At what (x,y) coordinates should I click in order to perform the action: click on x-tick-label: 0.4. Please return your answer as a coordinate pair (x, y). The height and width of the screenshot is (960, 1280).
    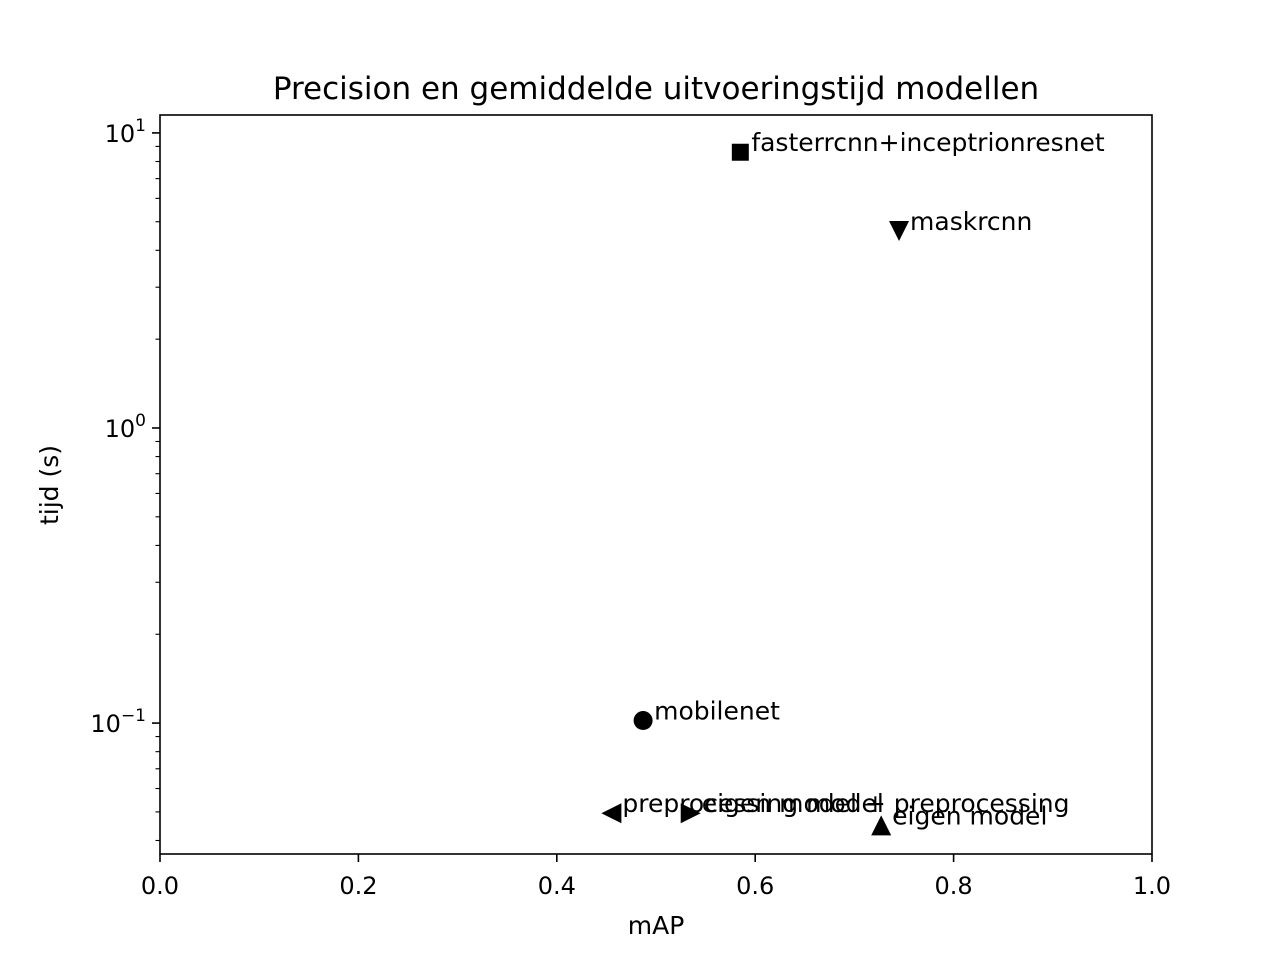
    Looking at the image, I should click on (557, 886).